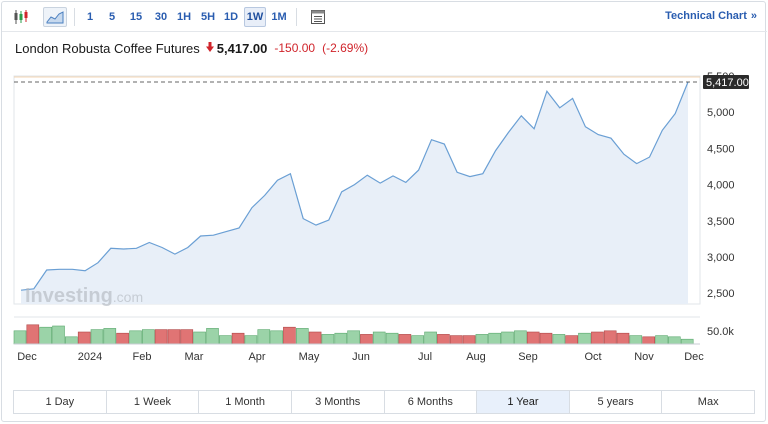 This screenshot has width=768, height=424. What do you see at coordinates (153, 402) in the screenshot?
I see `period-1-week: 1 Week` at bounding box center [153, 402].